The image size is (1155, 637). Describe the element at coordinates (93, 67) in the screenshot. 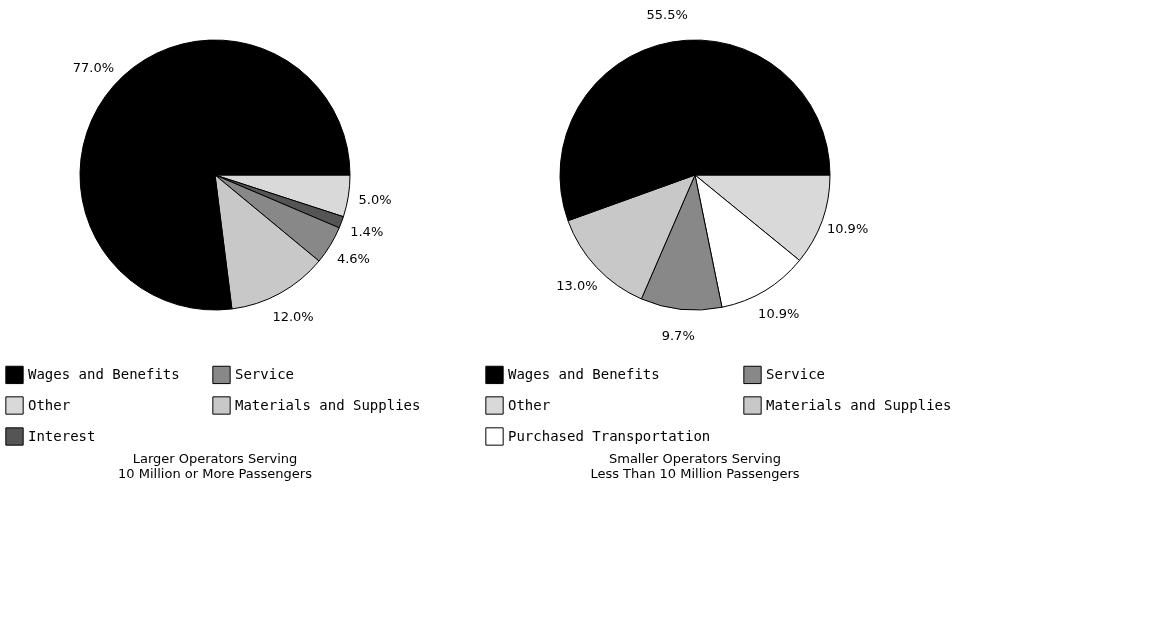

I see `data-label: 77.0%` at that location.